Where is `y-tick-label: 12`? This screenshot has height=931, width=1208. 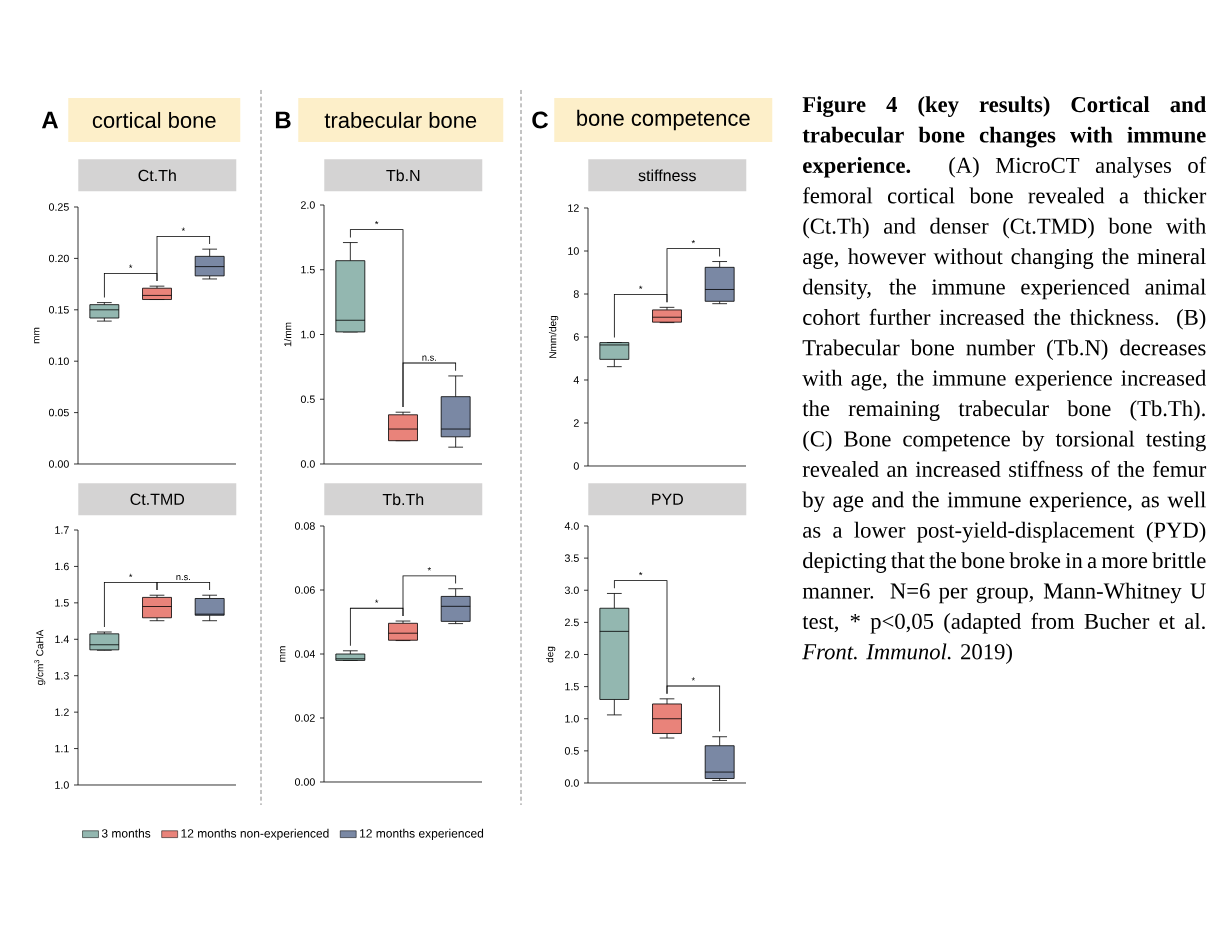
y-tick-label: 12 is located at coordinates (573, 208).